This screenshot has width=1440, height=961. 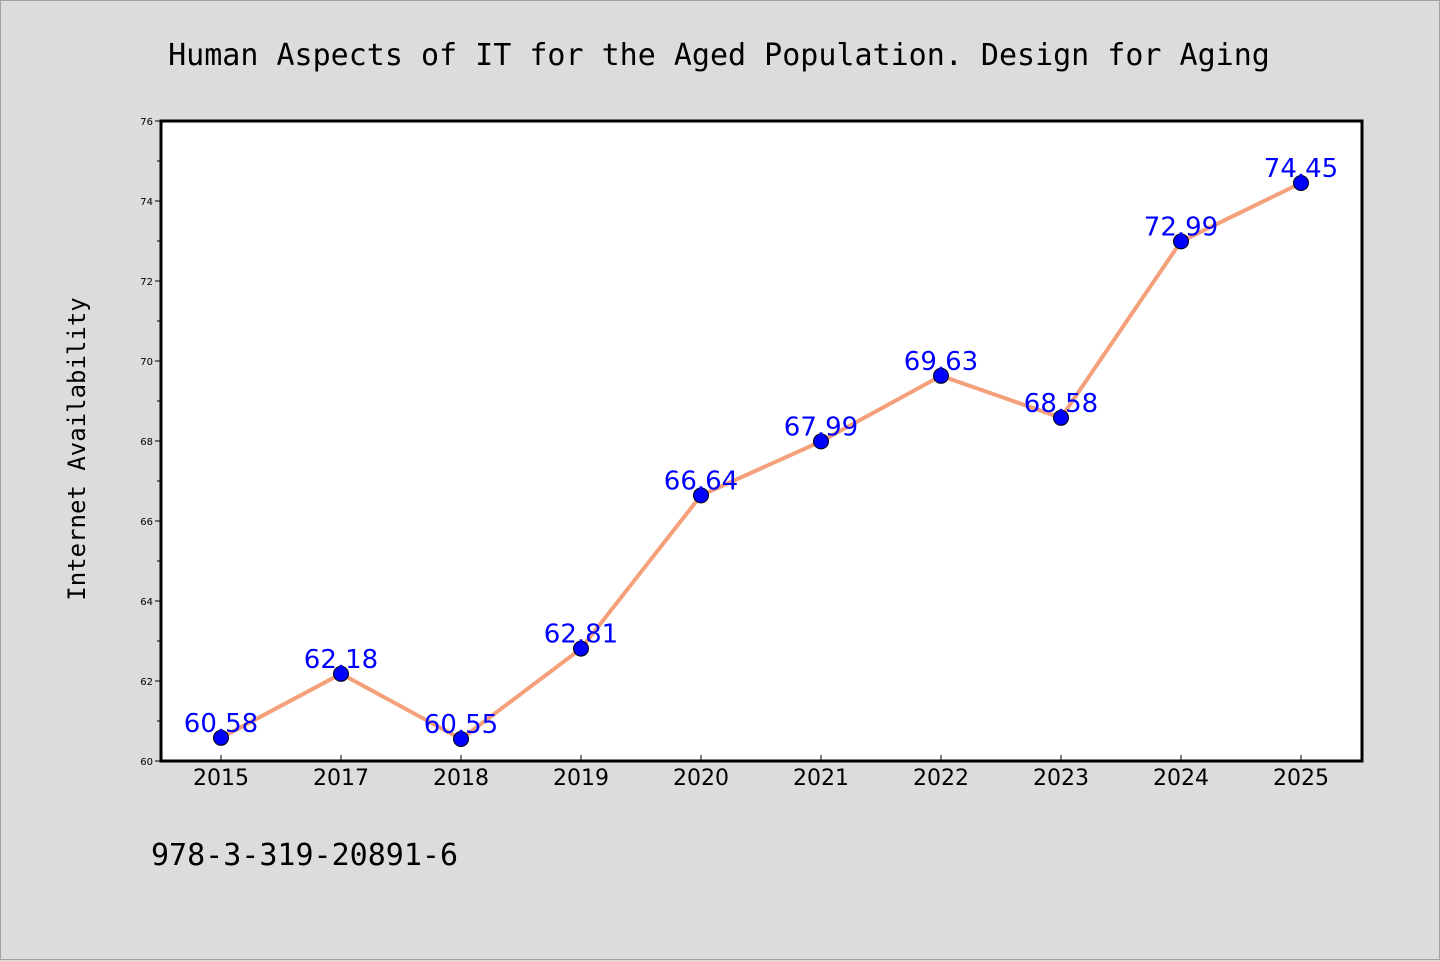 What do you see at coordinates (146, 442) in the screenshot?
I see `y-tick-label: 68` at bounding box center [146, 442].